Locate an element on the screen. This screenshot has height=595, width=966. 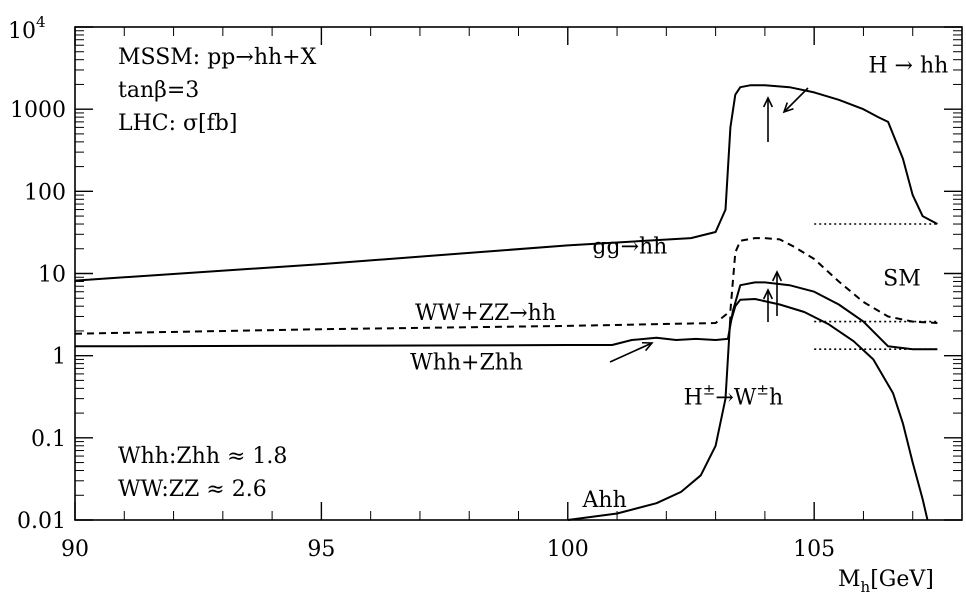
arrow-charged-higgs-label-icon-shaft is located at coordinates (631, 352).